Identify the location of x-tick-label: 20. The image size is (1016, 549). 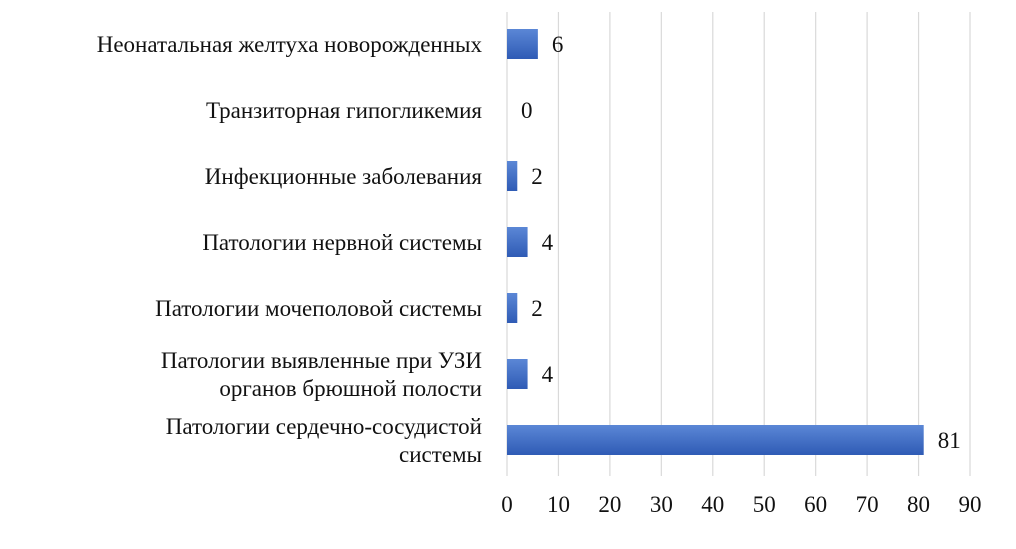
(609, 504).